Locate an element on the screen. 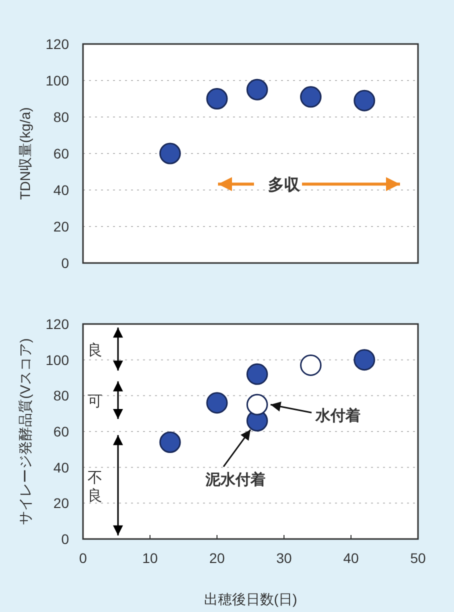  x-tick-label: 40 is located at coordinates (351, 558).